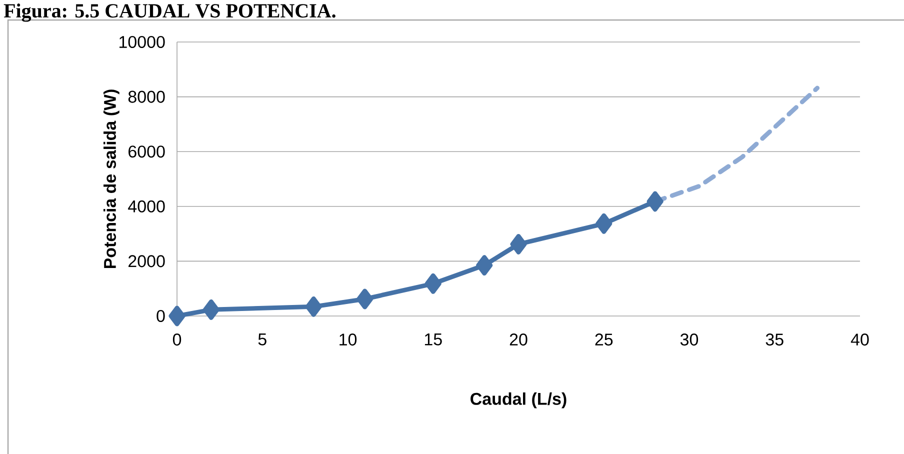 This screenshot has width=904, height=454. I want to click on x-tick-label: 5, so click(262, 340).